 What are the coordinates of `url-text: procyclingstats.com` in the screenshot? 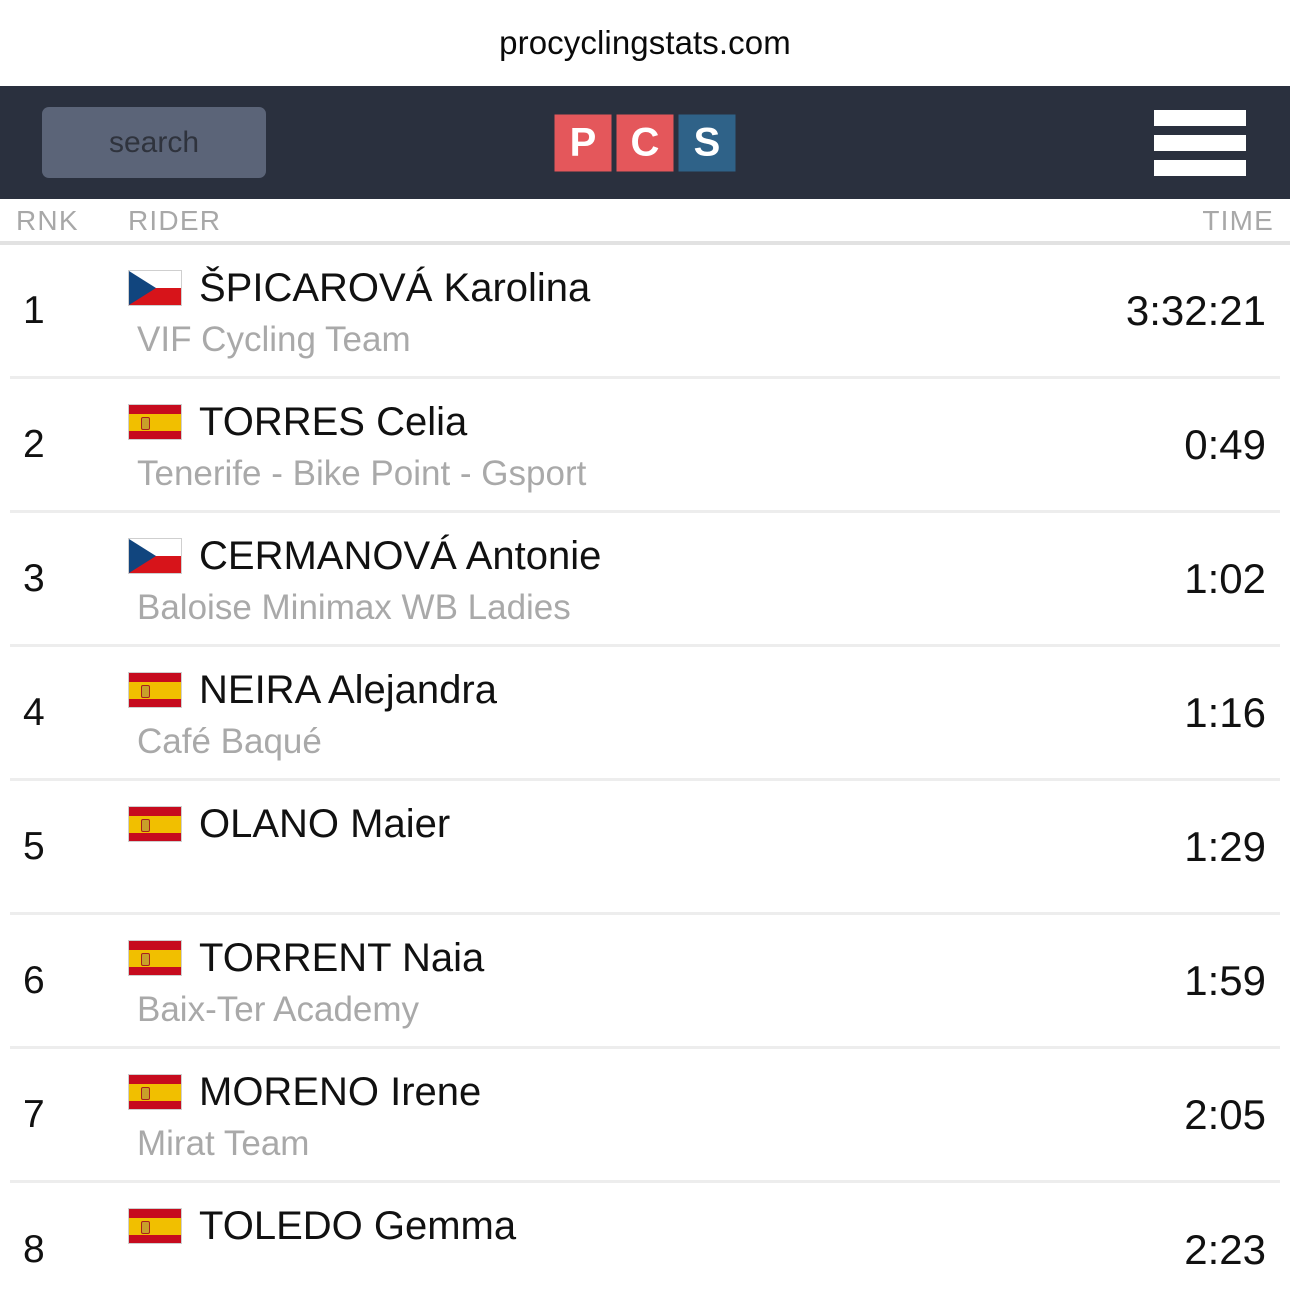 It's located at (645, 42).